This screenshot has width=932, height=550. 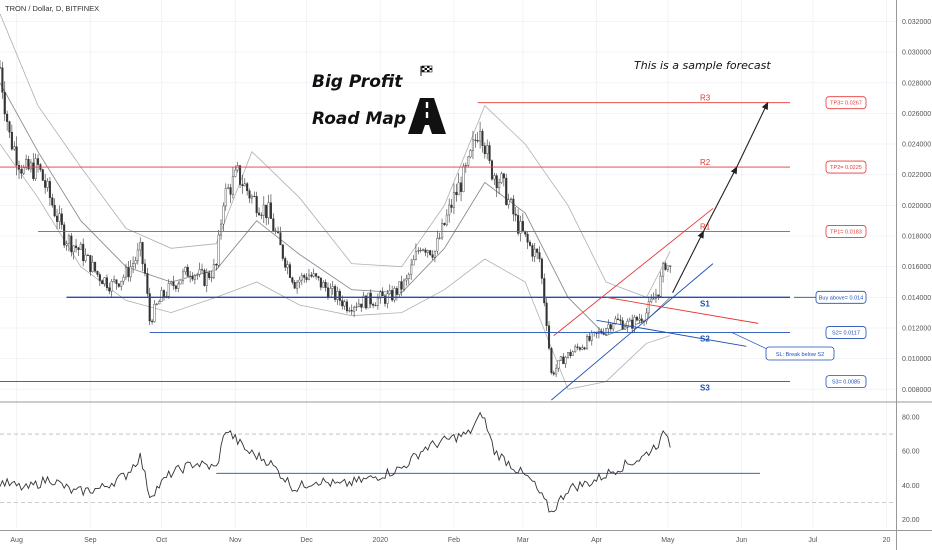 I want to click on title-line2: Road Map, so click(x=359, y=119).